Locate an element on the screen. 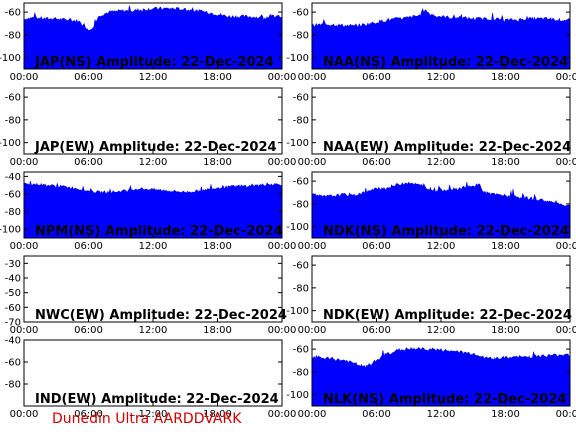 Image resolution: width=576 pixels, height=432 pixels. panel-title: JAP(NS) Amplitude: 22-Dec-2024 is located at coordinates (154, 62).